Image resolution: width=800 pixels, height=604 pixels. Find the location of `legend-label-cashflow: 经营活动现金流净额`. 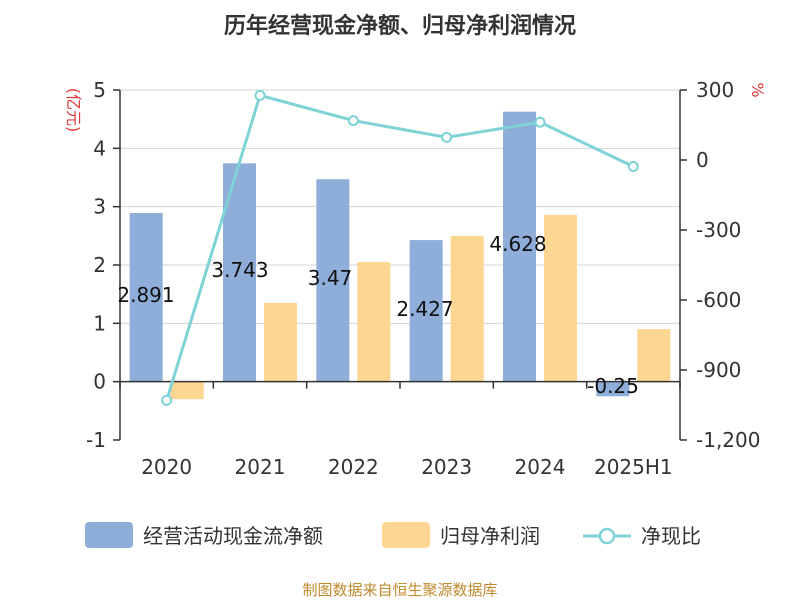

legend-label-cashflow: 经营活动现金流净额 is located at coordinates (233, 536).